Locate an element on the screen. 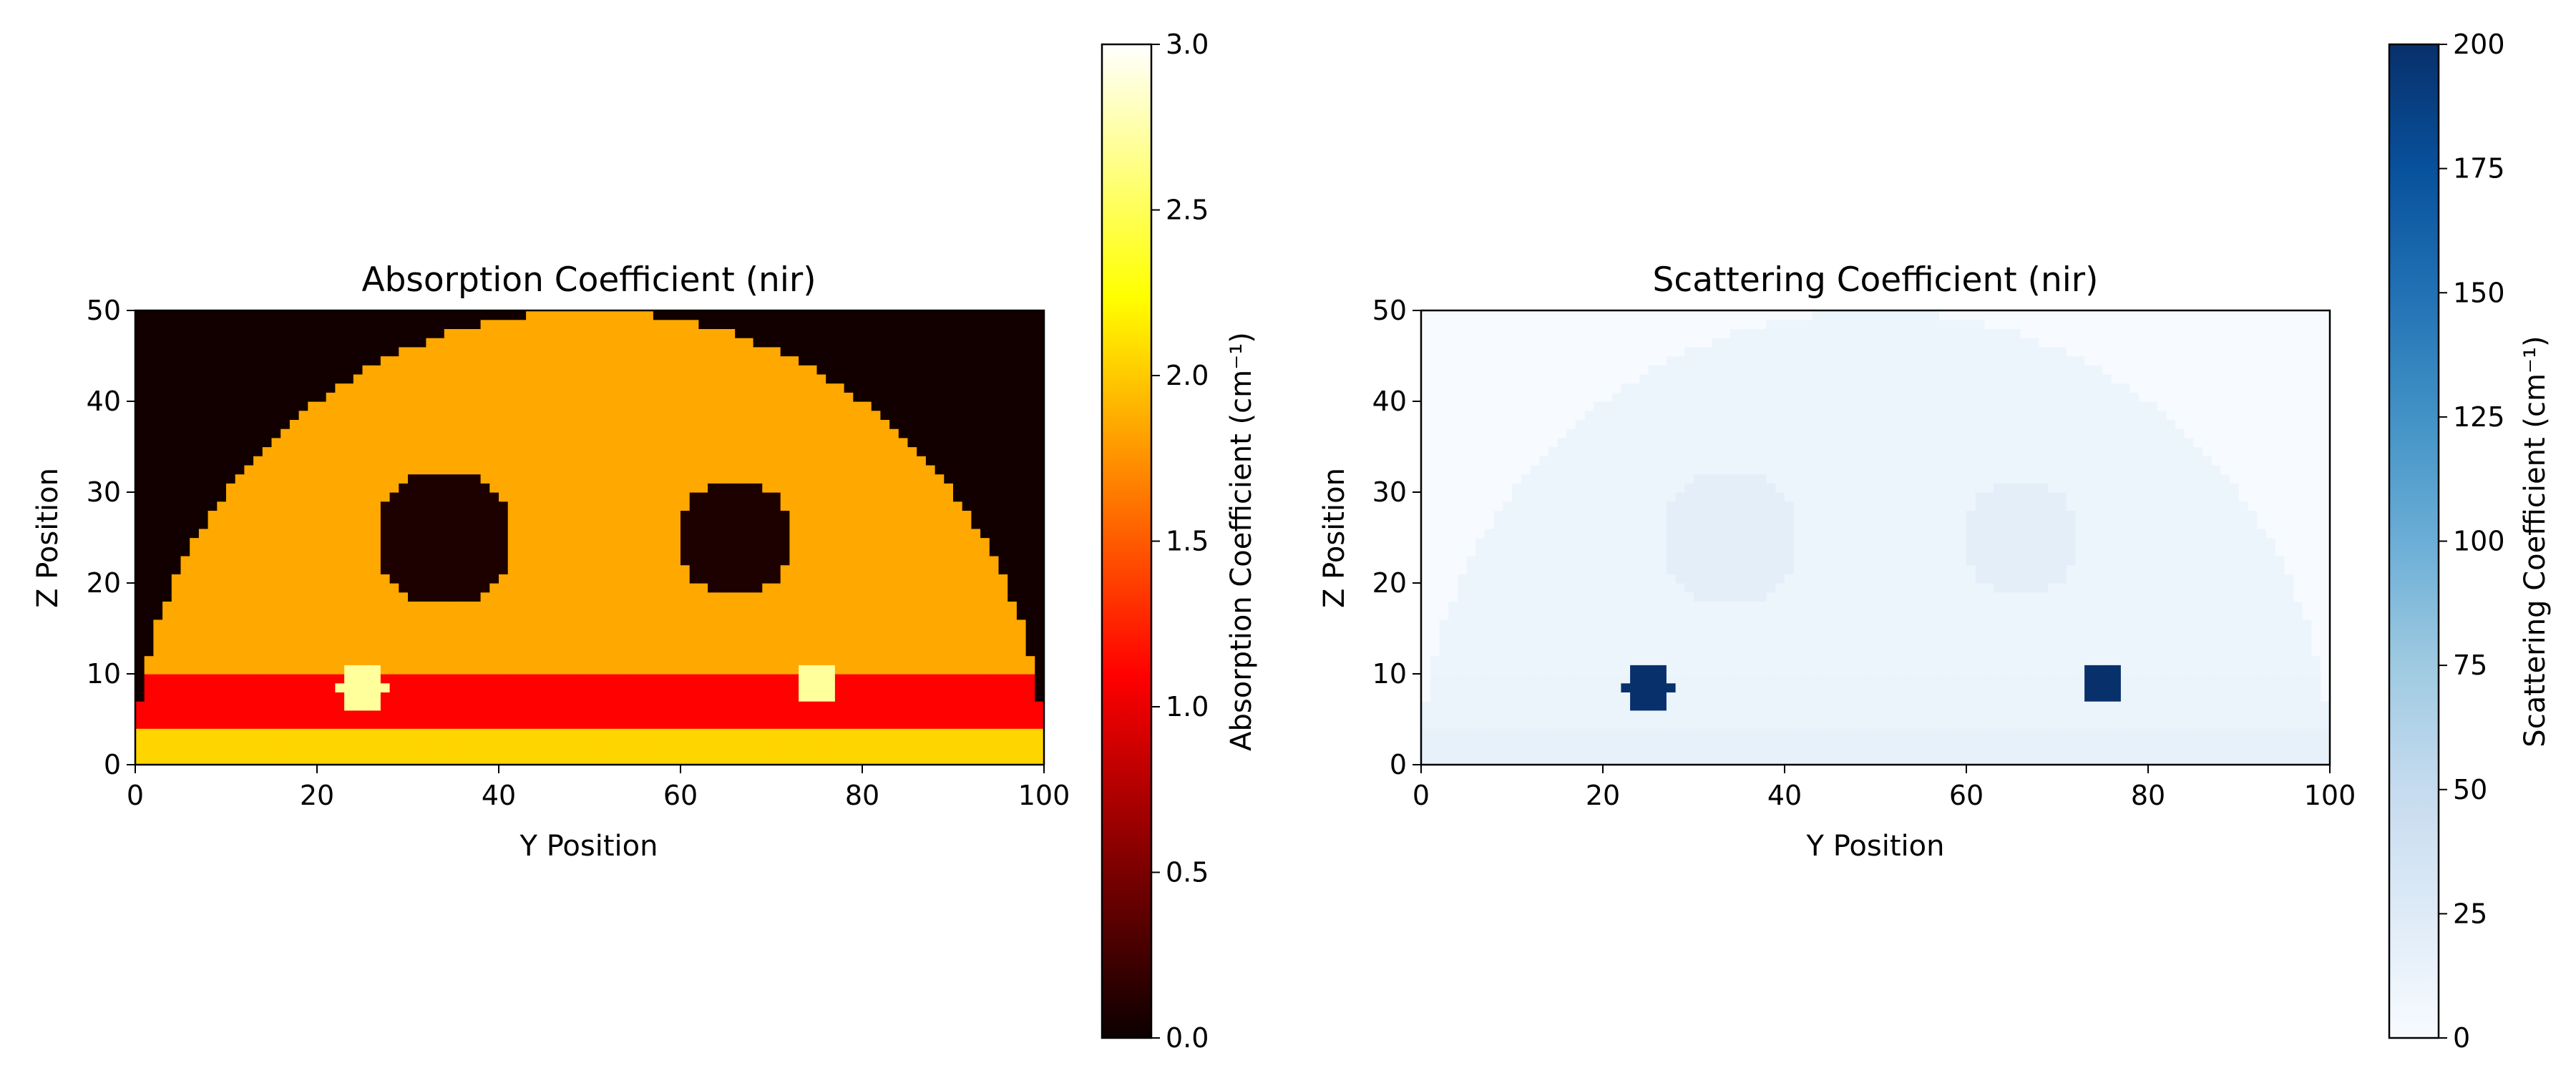 This screenshot has height=1073, width=2576. colorbar-tick-label: 25 is located at coordinates (2470, 914).